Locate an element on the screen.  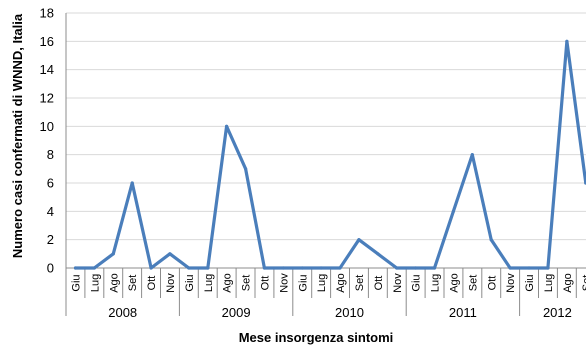
year-label-2012: 2012 is located at coordinates (557, 312).